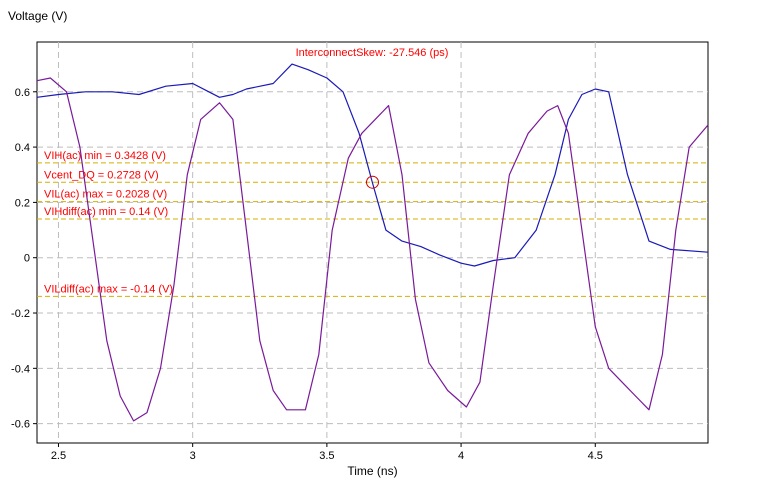 Image resolution: width=760 pixels, height=490 pixels. I want to click on y-axis-label: Voltage (V), so click(37, 16).